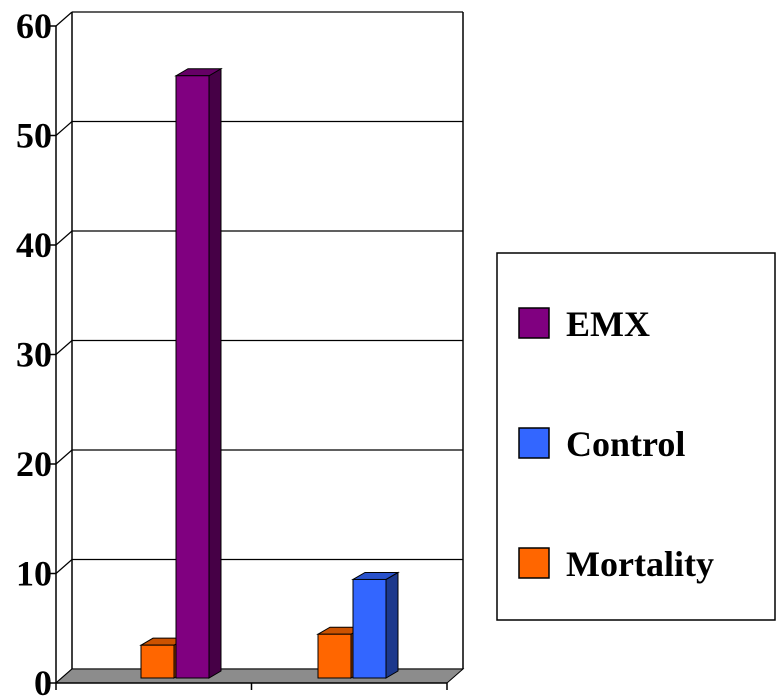 Image resolution: width=776 pixels, height=699 pixels. Describe the element at coordinates (640, 564) in the screenshot. I see `legend-label-mortality: Mortality` at that location.